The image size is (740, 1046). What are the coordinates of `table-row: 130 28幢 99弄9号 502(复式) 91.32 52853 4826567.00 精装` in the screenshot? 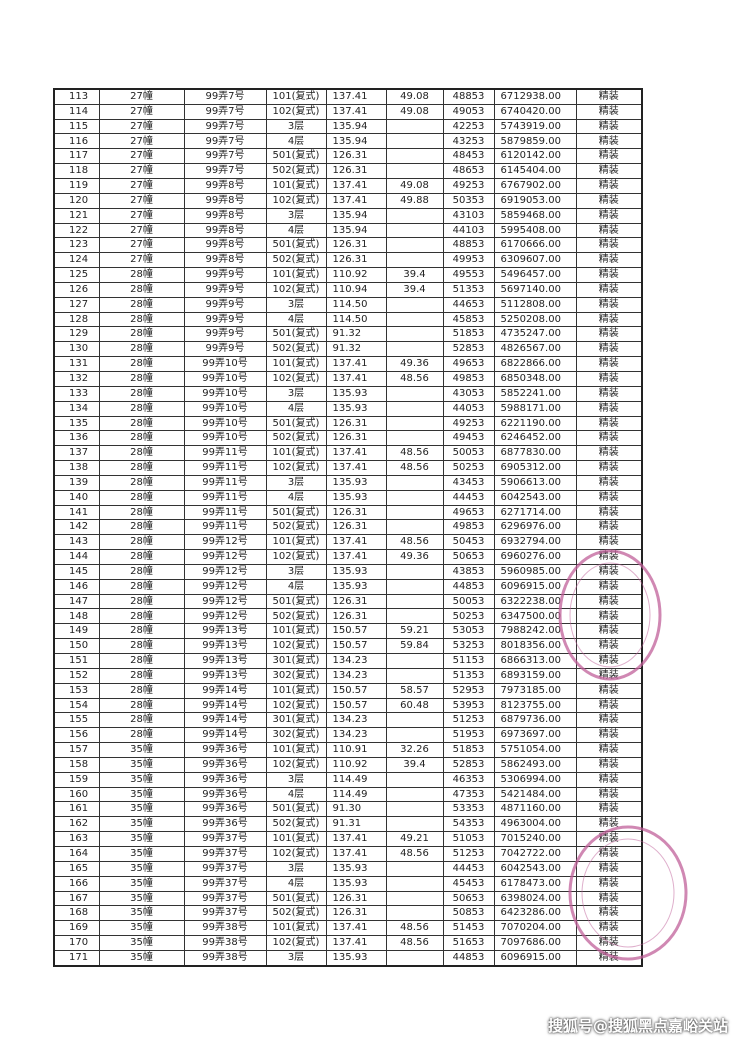 It's located at (348, 349).